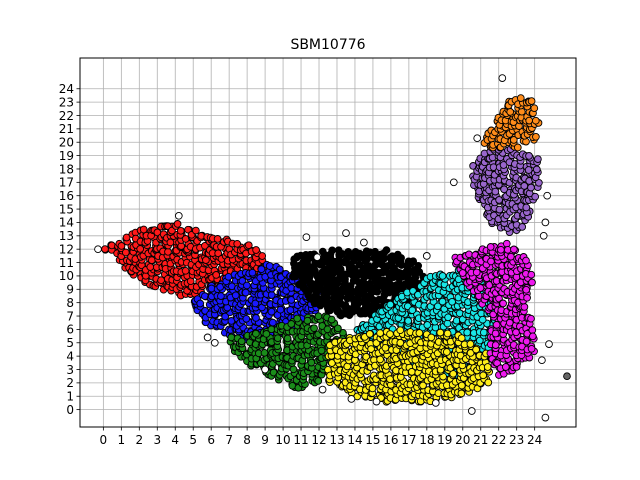 Image resolution: width=640 pixels, height=480 pixels. Describe the element at coordinates (66, 249) in the screenshot. I see `y-tick-label: 12` at that location.